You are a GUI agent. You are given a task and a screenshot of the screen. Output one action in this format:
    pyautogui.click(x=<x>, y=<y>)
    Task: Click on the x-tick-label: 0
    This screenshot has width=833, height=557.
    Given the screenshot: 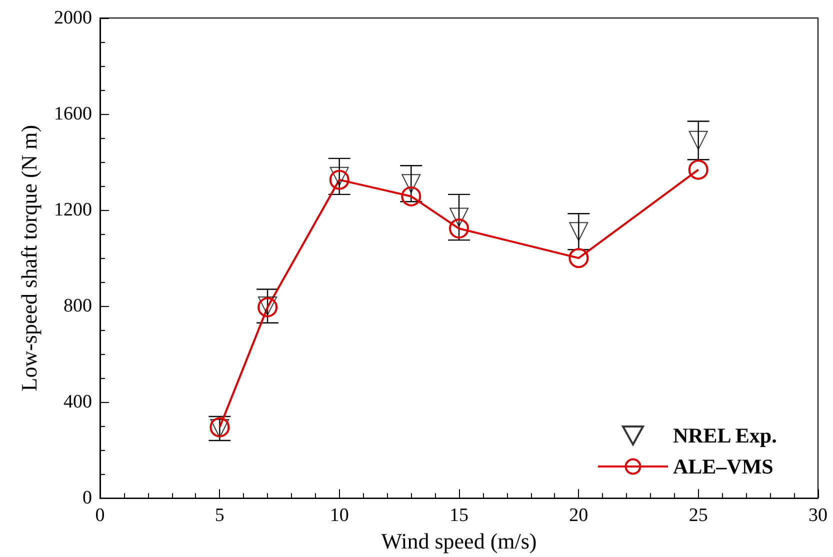 What is the action you would take?
    pyautogui.click(x=100, y=515)
    